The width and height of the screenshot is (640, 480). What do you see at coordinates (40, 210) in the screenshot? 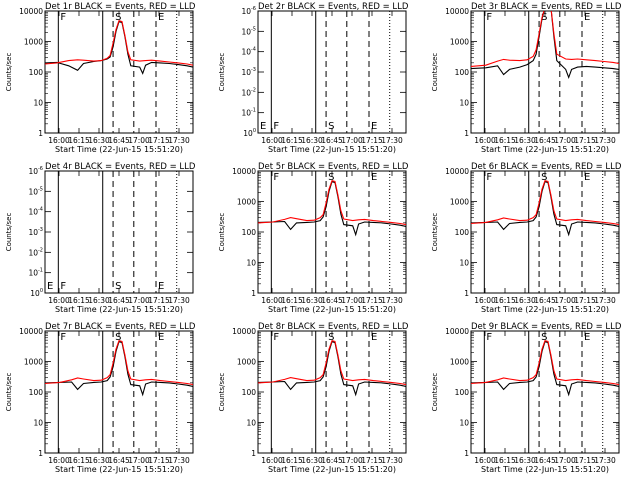
I see `y-tick-exponent: -4` at bounding box center [40, 210].